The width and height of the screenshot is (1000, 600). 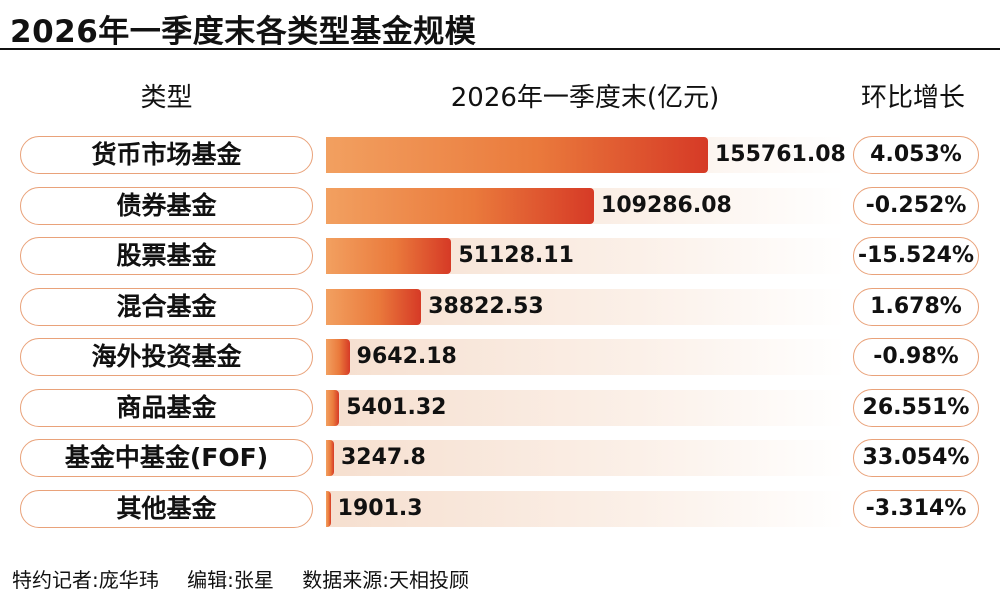 What do you see at coordinates (166, 155) in the screenshot?
I see `category-label: 货币市场基金` at bounding box center [166, 155].